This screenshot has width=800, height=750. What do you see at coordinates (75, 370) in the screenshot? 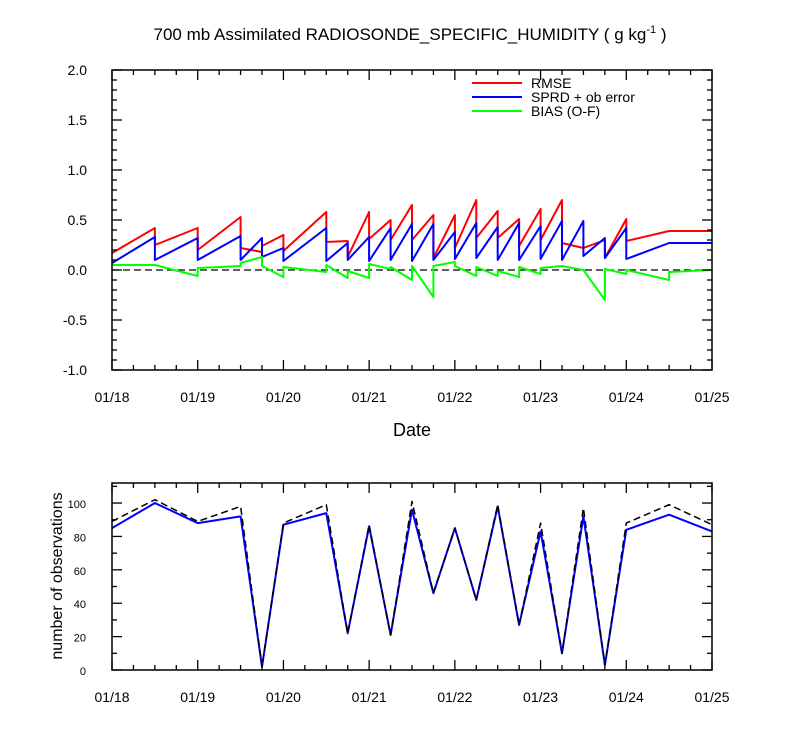
I see `top-y-tick-label: -1.0` at bounding box center [75, 370].